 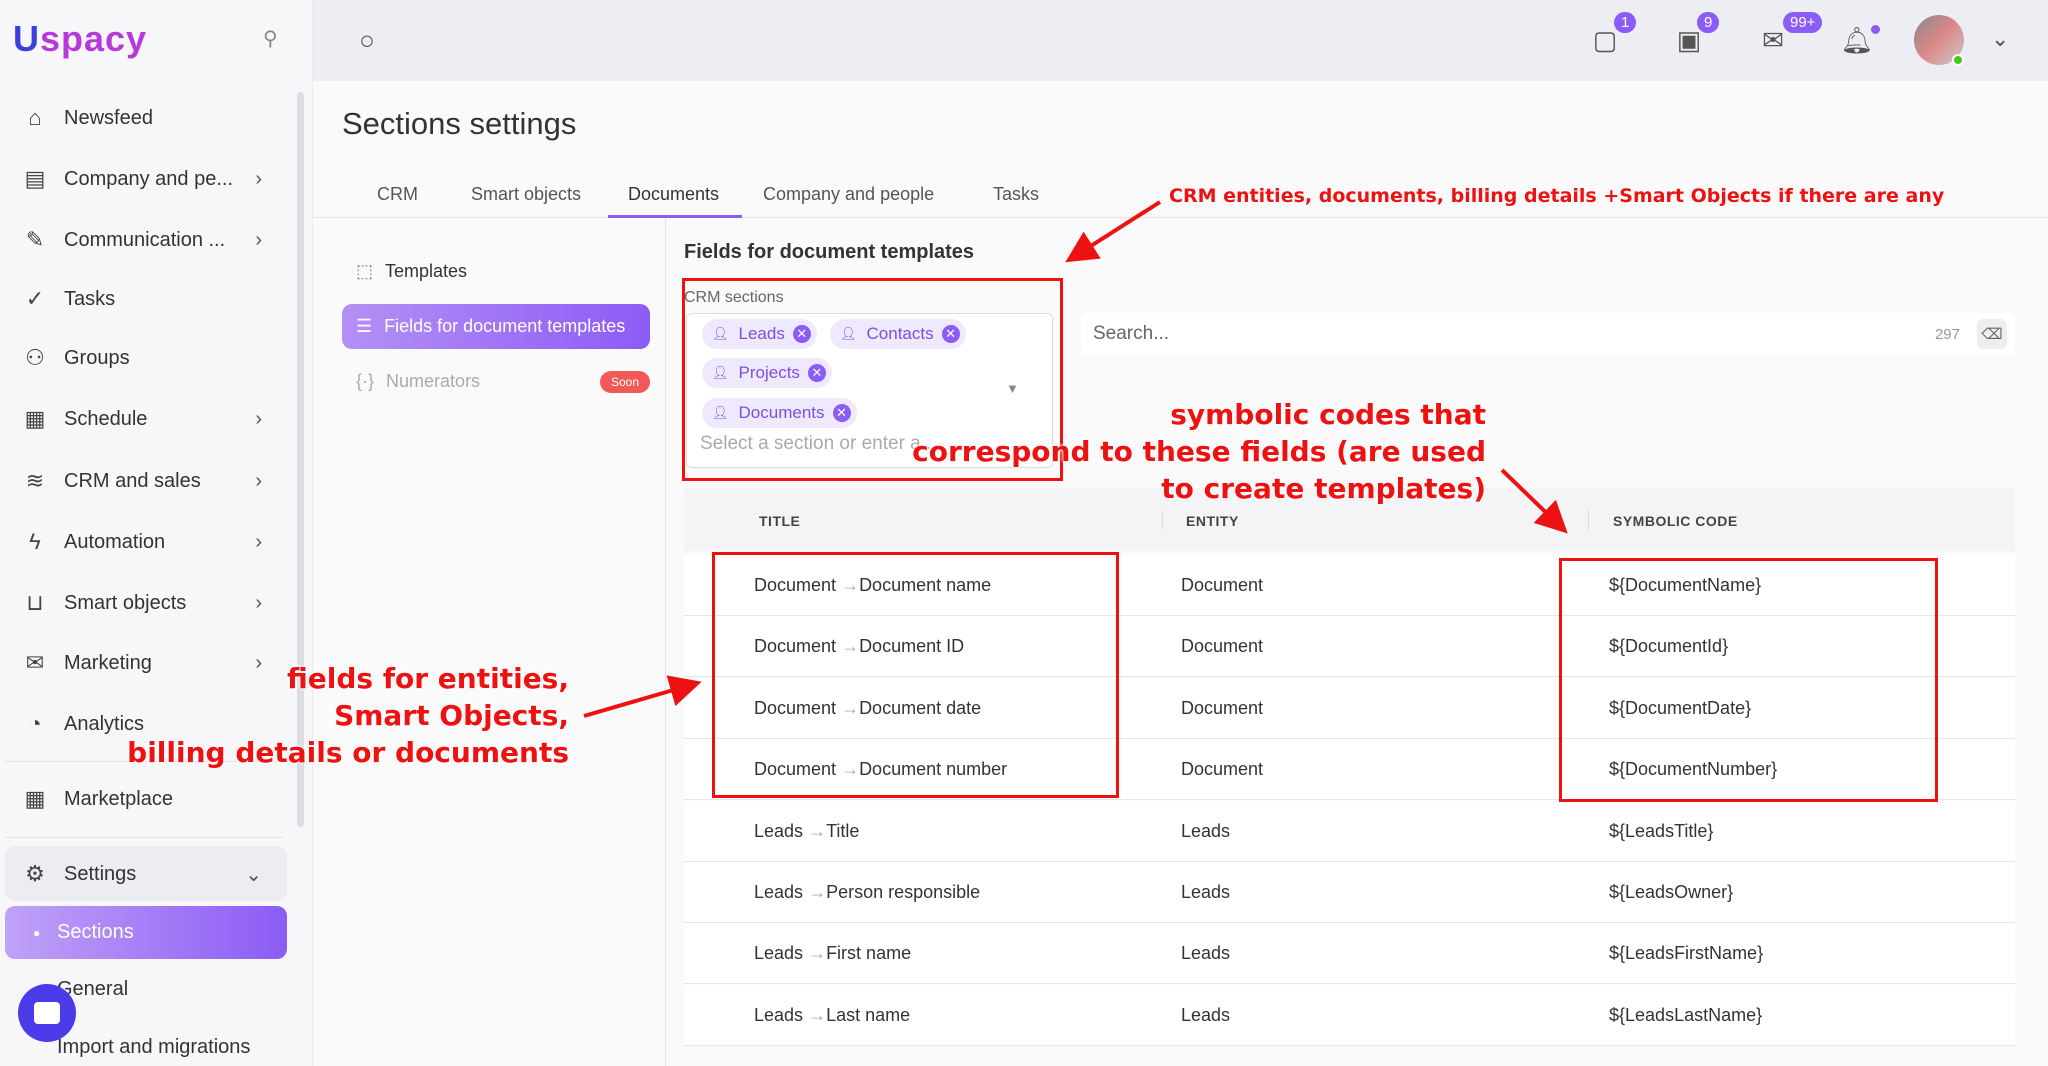 What do you see at coordinates (80, 38) in the screenshot?
I see `logo: Uspacy` at bounding box center [80, 38].